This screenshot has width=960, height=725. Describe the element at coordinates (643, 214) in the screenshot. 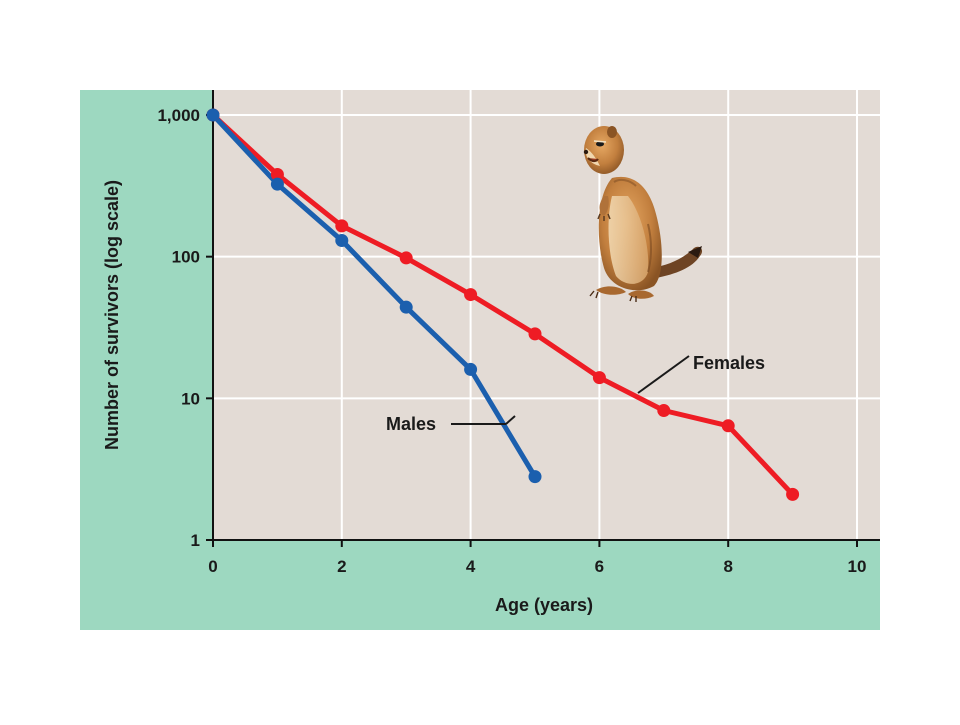

I see `ground-squirrel-illustration` at that location.